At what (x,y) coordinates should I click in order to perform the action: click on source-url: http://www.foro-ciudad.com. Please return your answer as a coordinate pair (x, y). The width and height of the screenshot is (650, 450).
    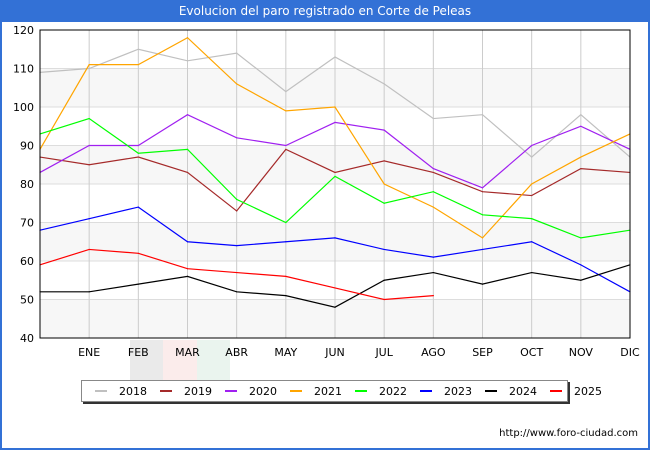
    Looking at the image, I should click on (568, 433).